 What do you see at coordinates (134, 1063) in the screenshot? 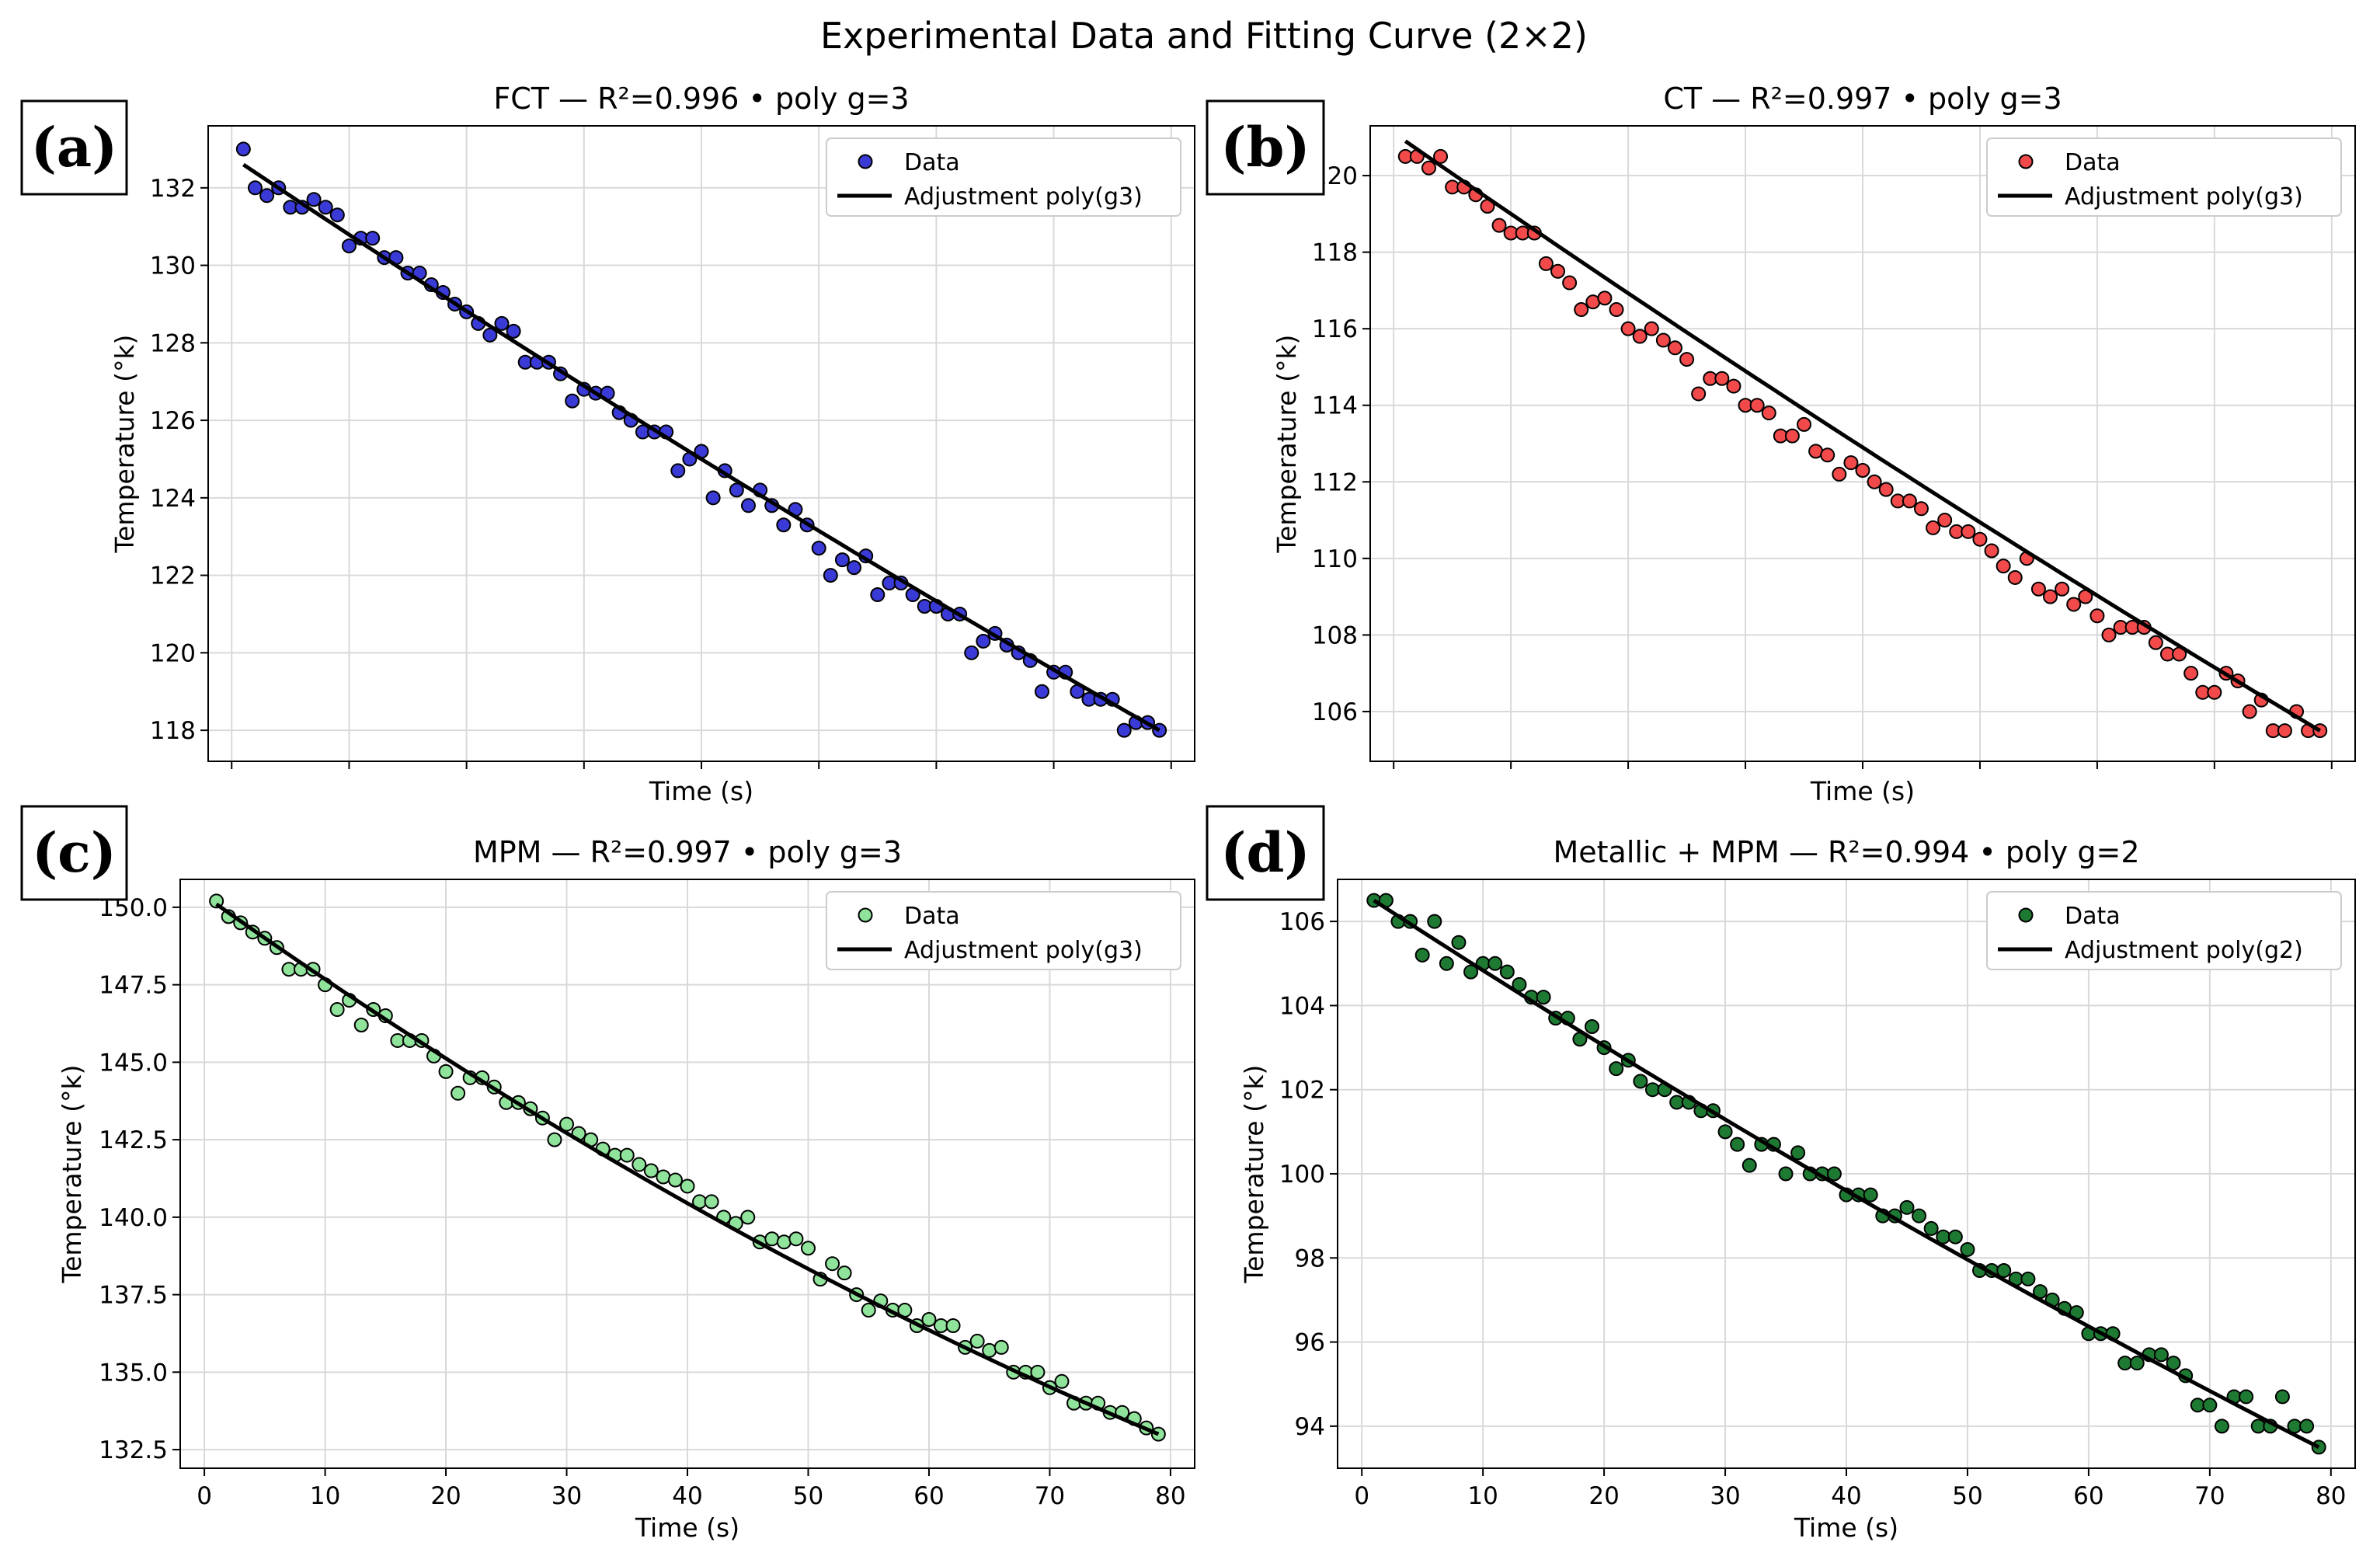
I see `y-tick-label: 145.0` at bounding box center [134, 1063].